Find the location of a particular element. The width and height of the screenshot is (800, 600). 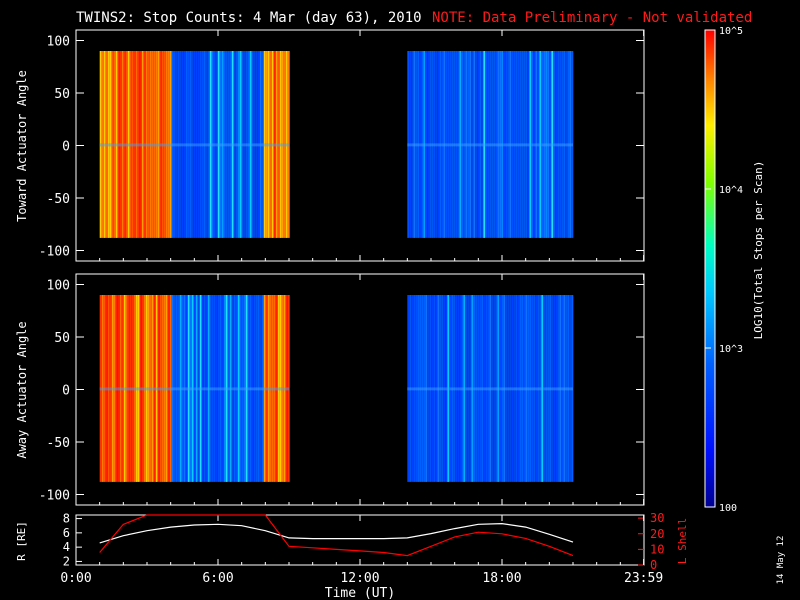

colorbar-label: LOG10(Total Stops per Scan) is located at coordinates (758, 250).